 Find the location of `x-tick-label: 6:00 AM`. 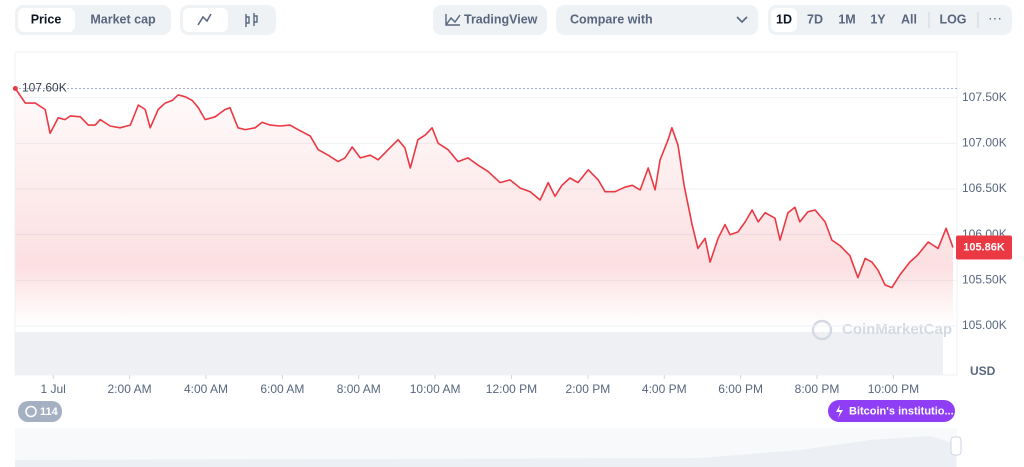

x-tick-label: 6:00 AM is located at coordinates (282, 389).